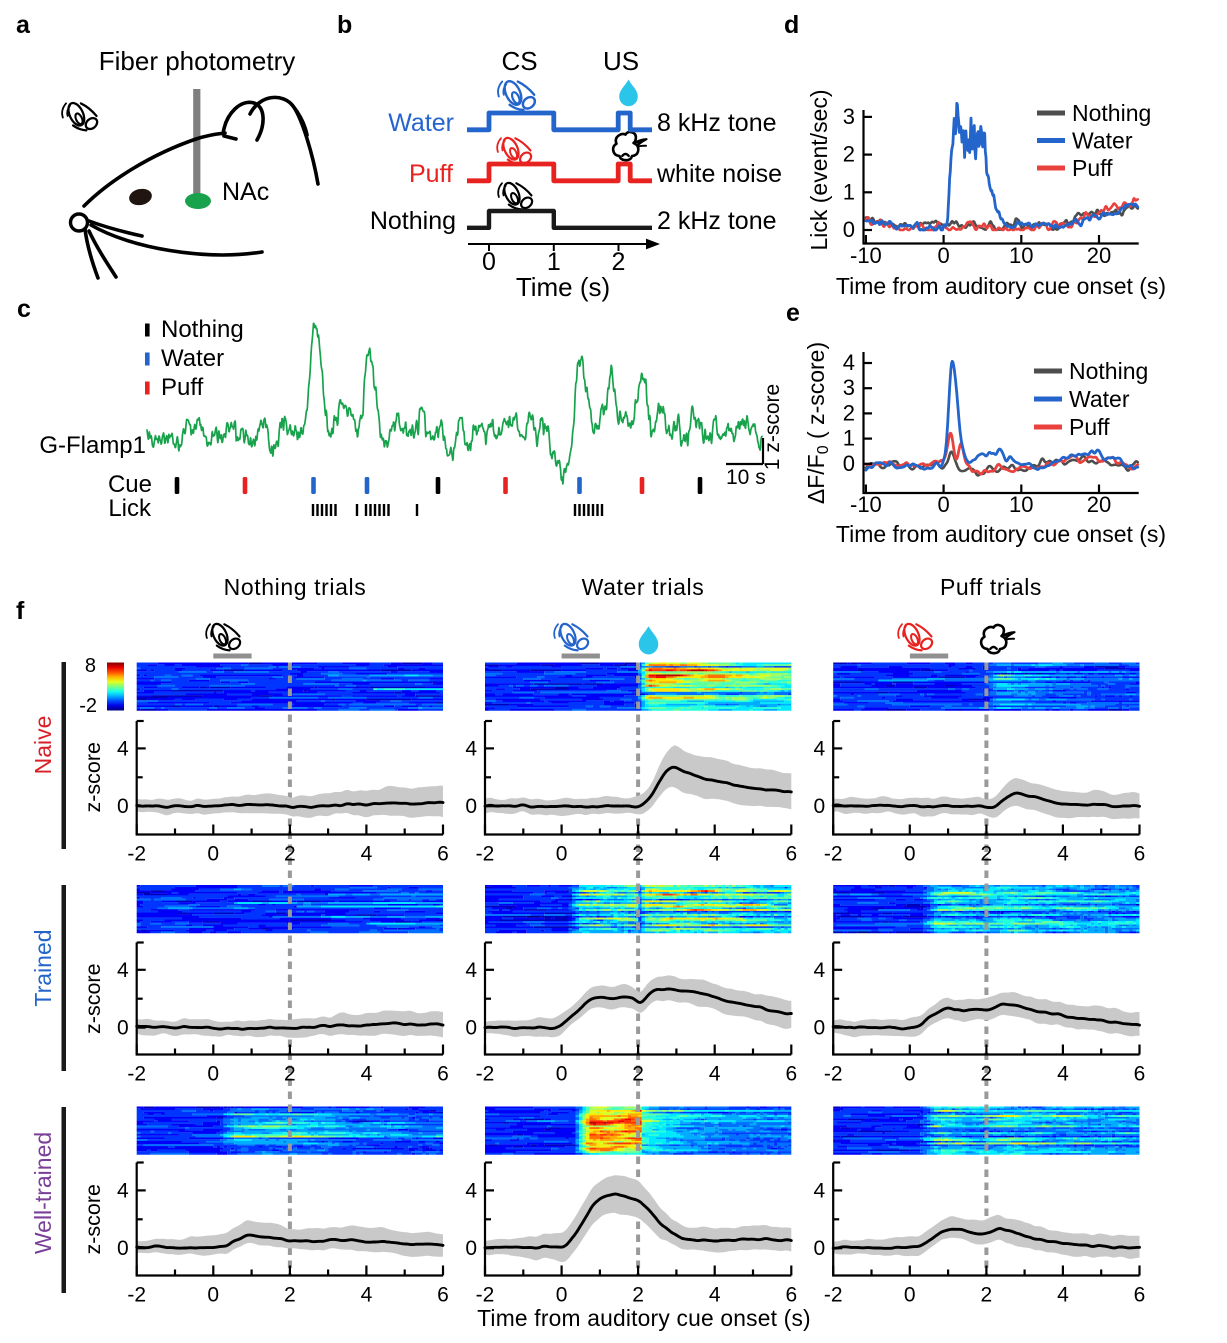 The width and height of the screenshot is (1227, 1343). What do you see at coordinates (643, 587) in the screenshot?
I see `svg-text: Water trials` at bounding box center [643, 587].